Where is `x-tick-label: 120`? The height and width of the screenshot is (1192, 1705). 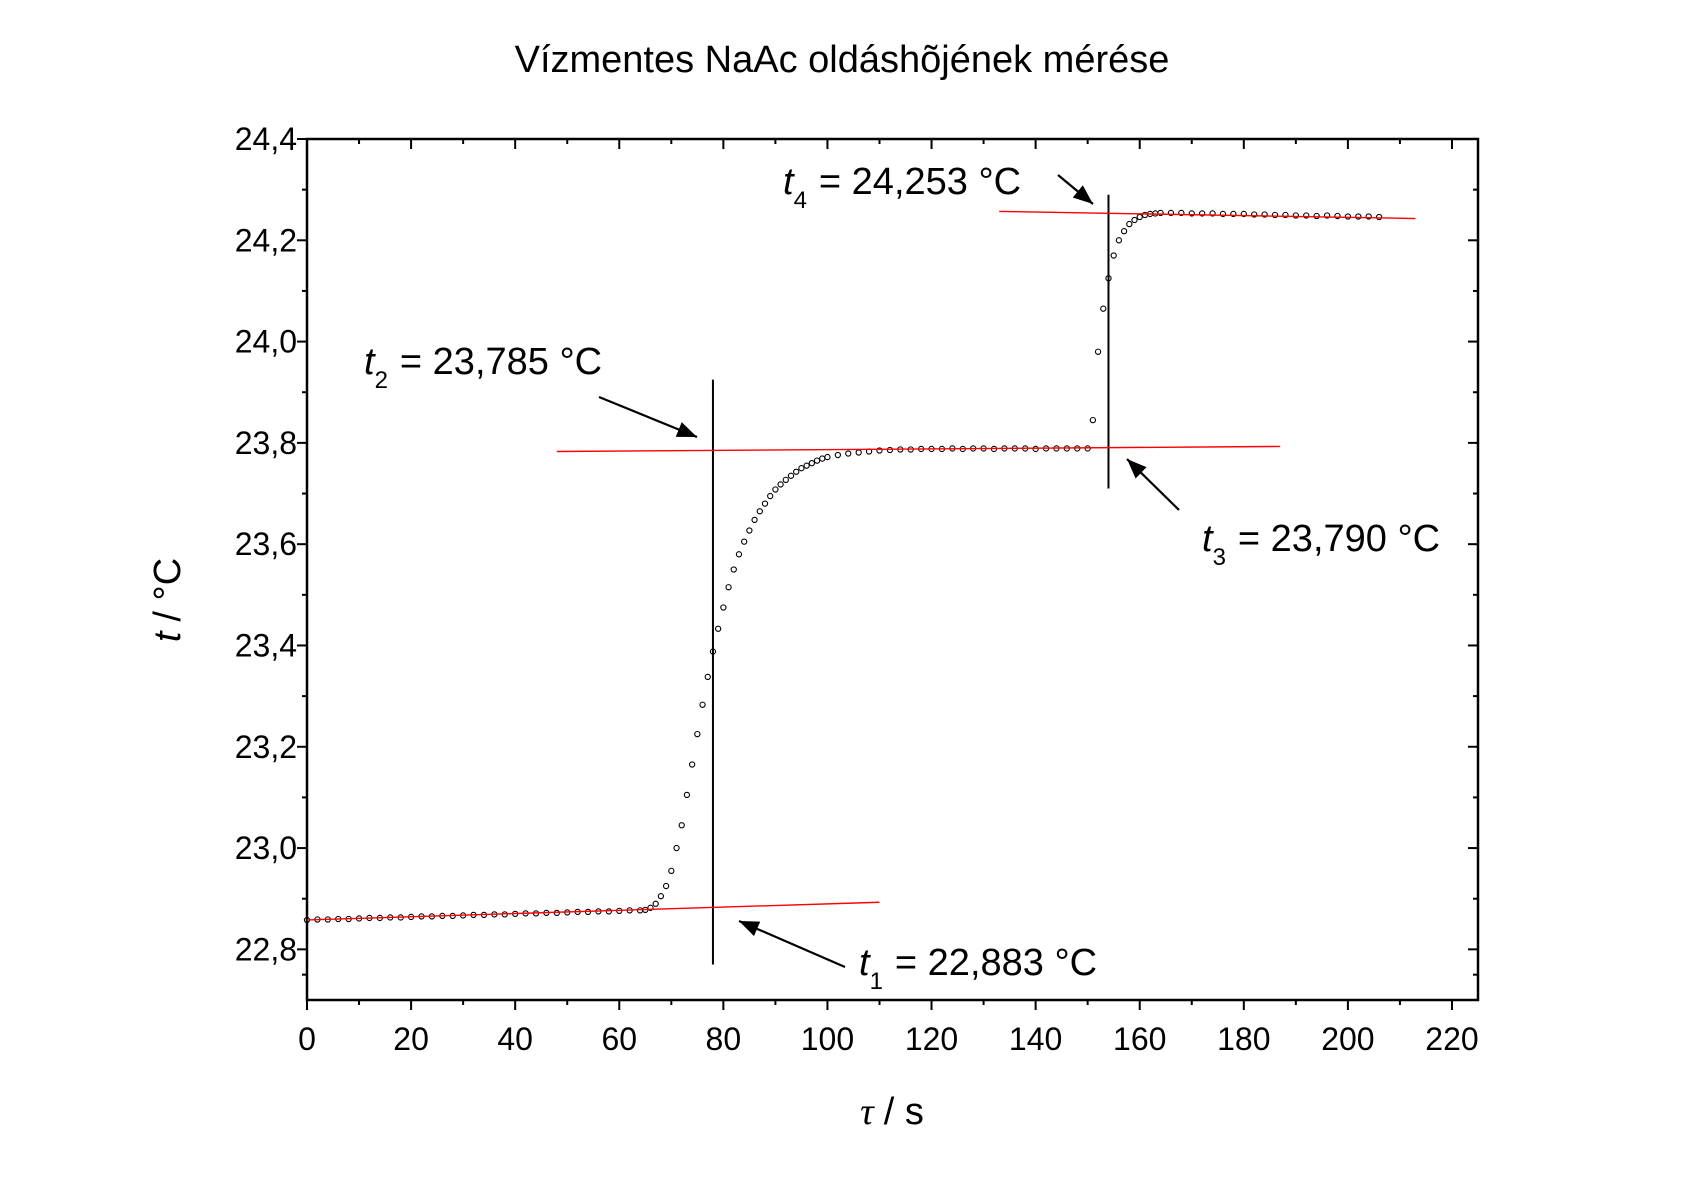
x-tick-label: 120 is located at coordinates (931, 1039).